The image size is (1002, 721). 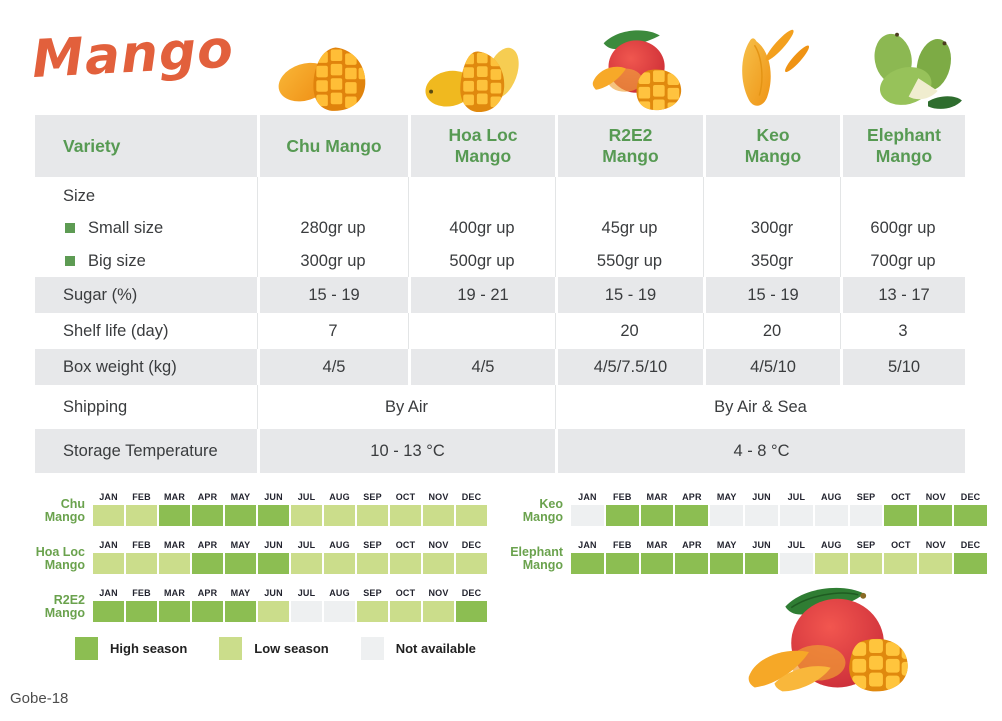 I want to click on sugar-value-chu: 15 - 19, so click(x=332, y=295).